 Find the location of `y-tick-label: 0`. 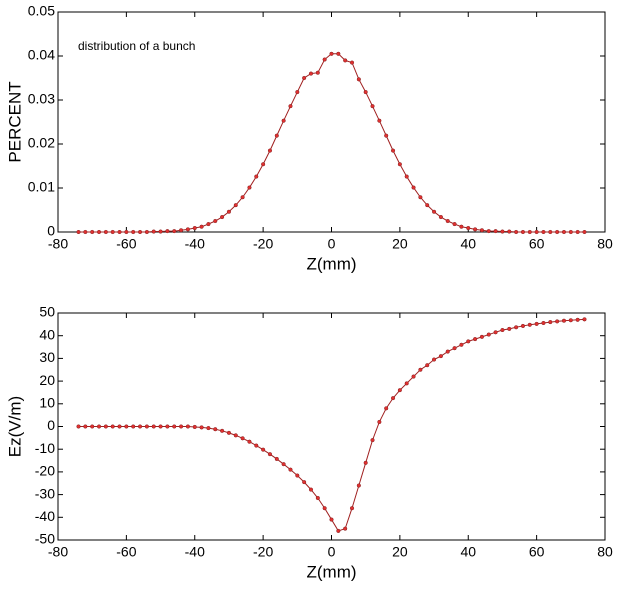

y-tick-label: 0 is located at coordinates (51, 231).